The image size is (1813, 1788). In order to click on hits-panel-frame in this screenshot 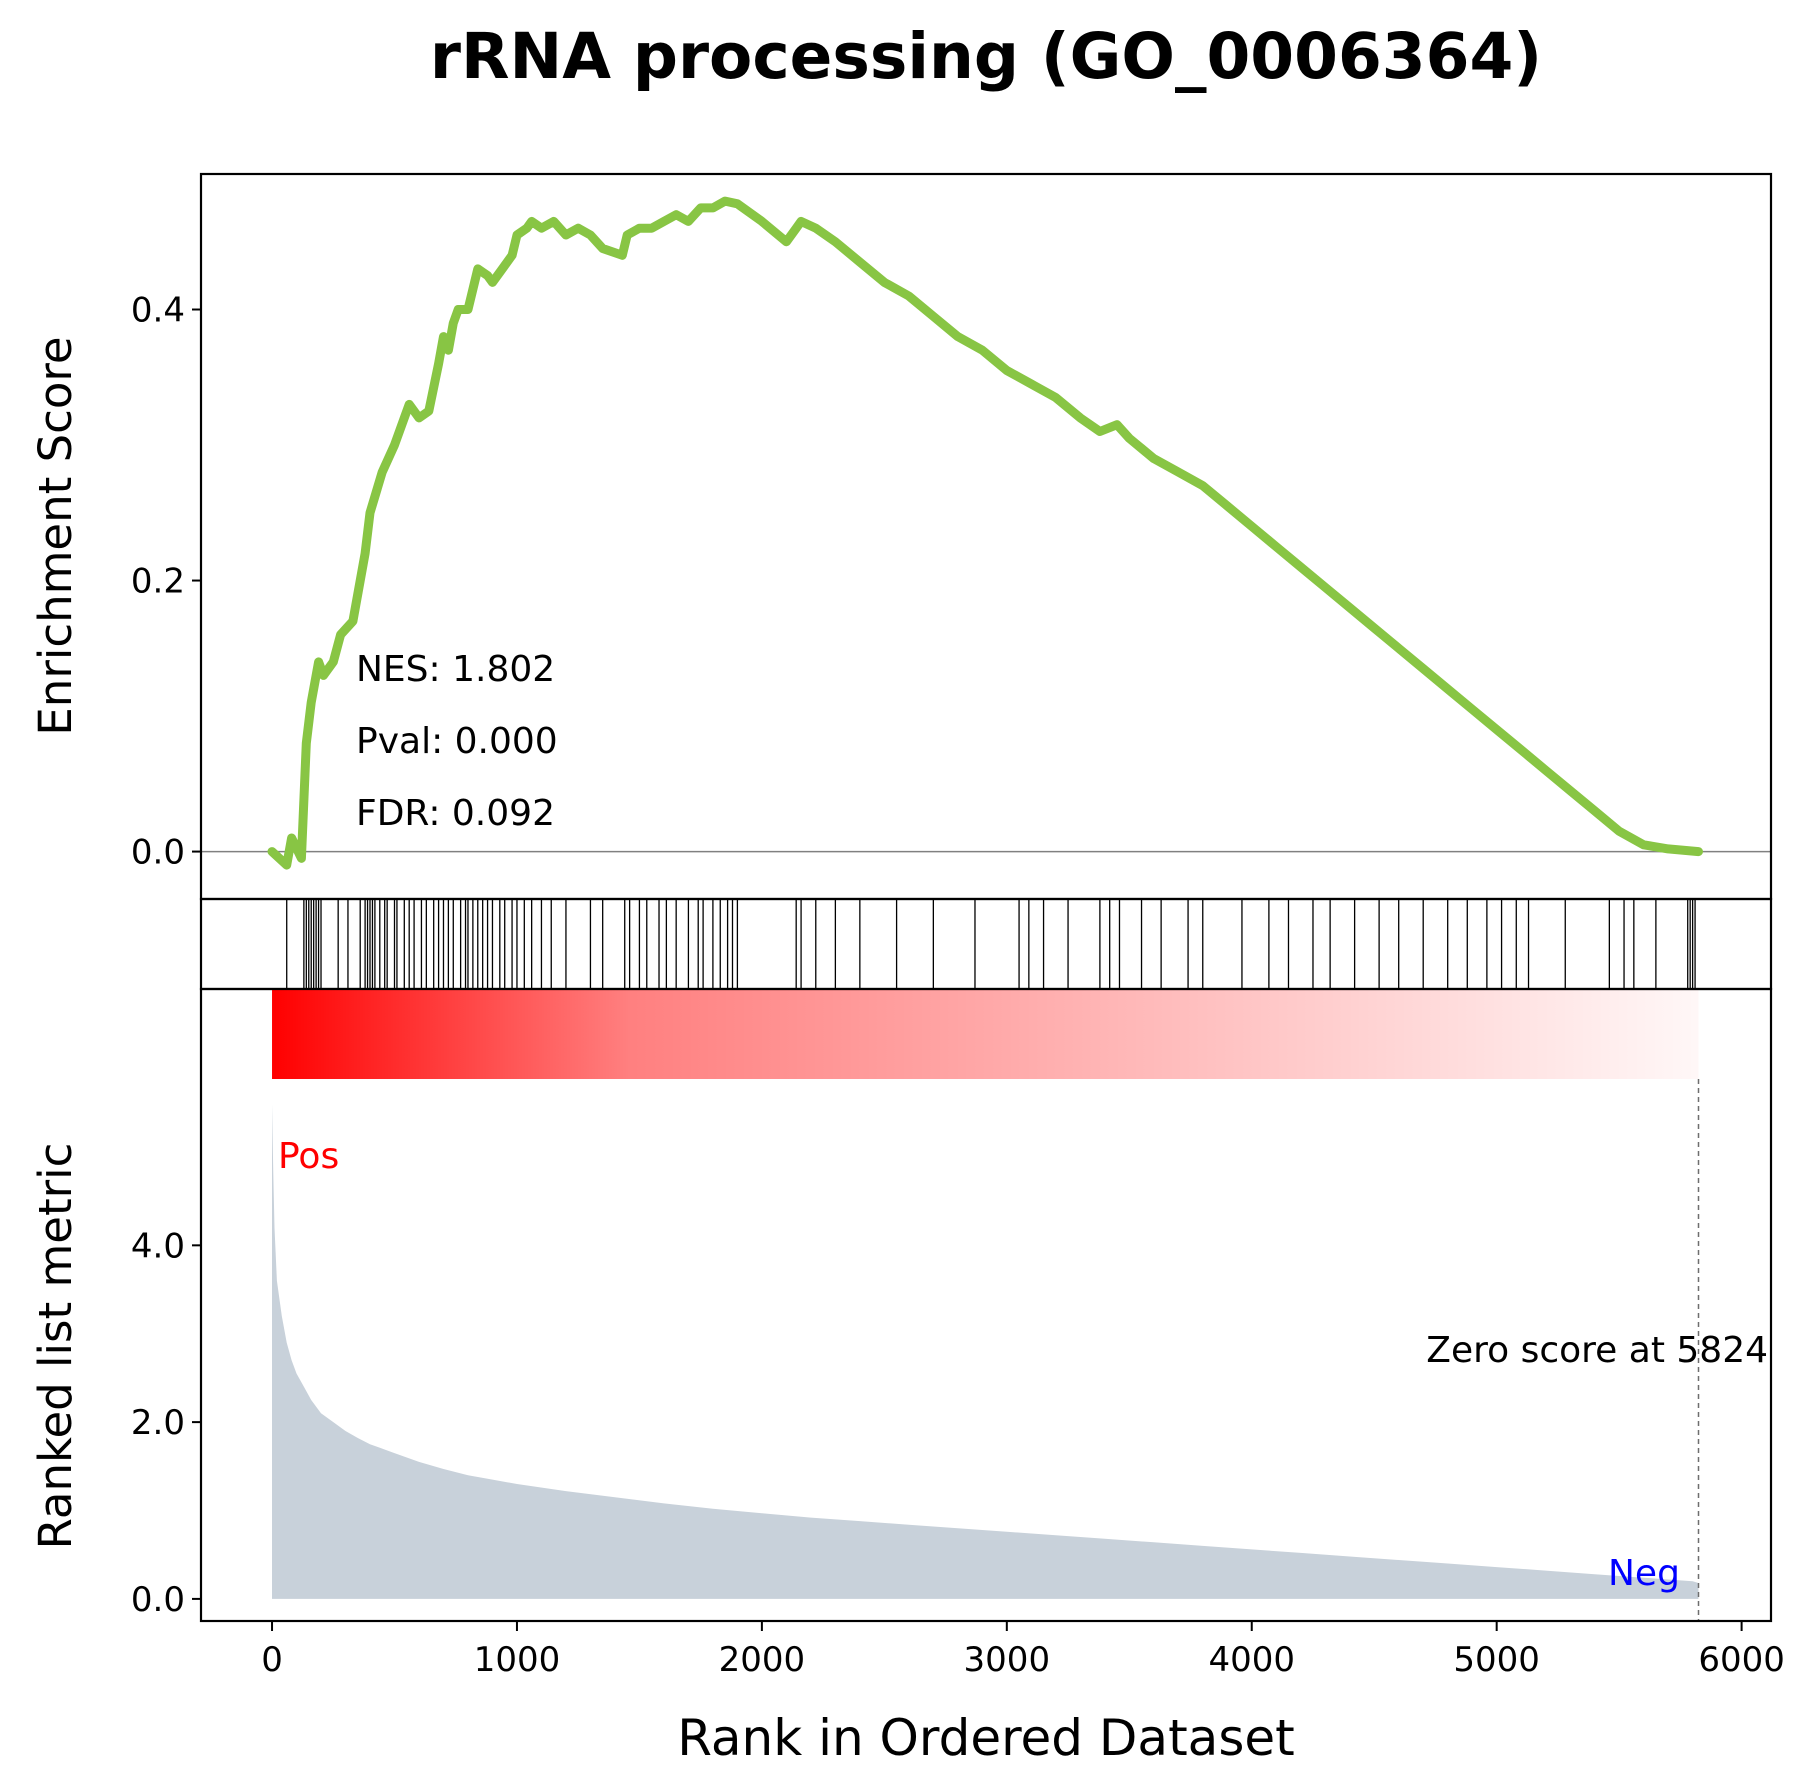, I will do `click(986, 944)`.